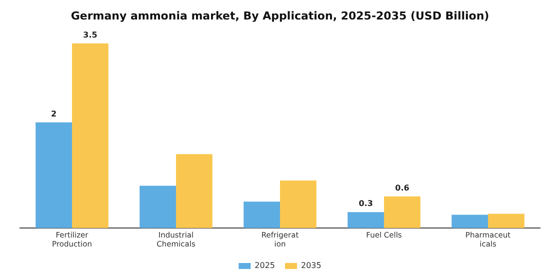 Image resolution: width=560 pixels, height=280 pixels. I want to click on legend-label: 2025, so click(264, 265).